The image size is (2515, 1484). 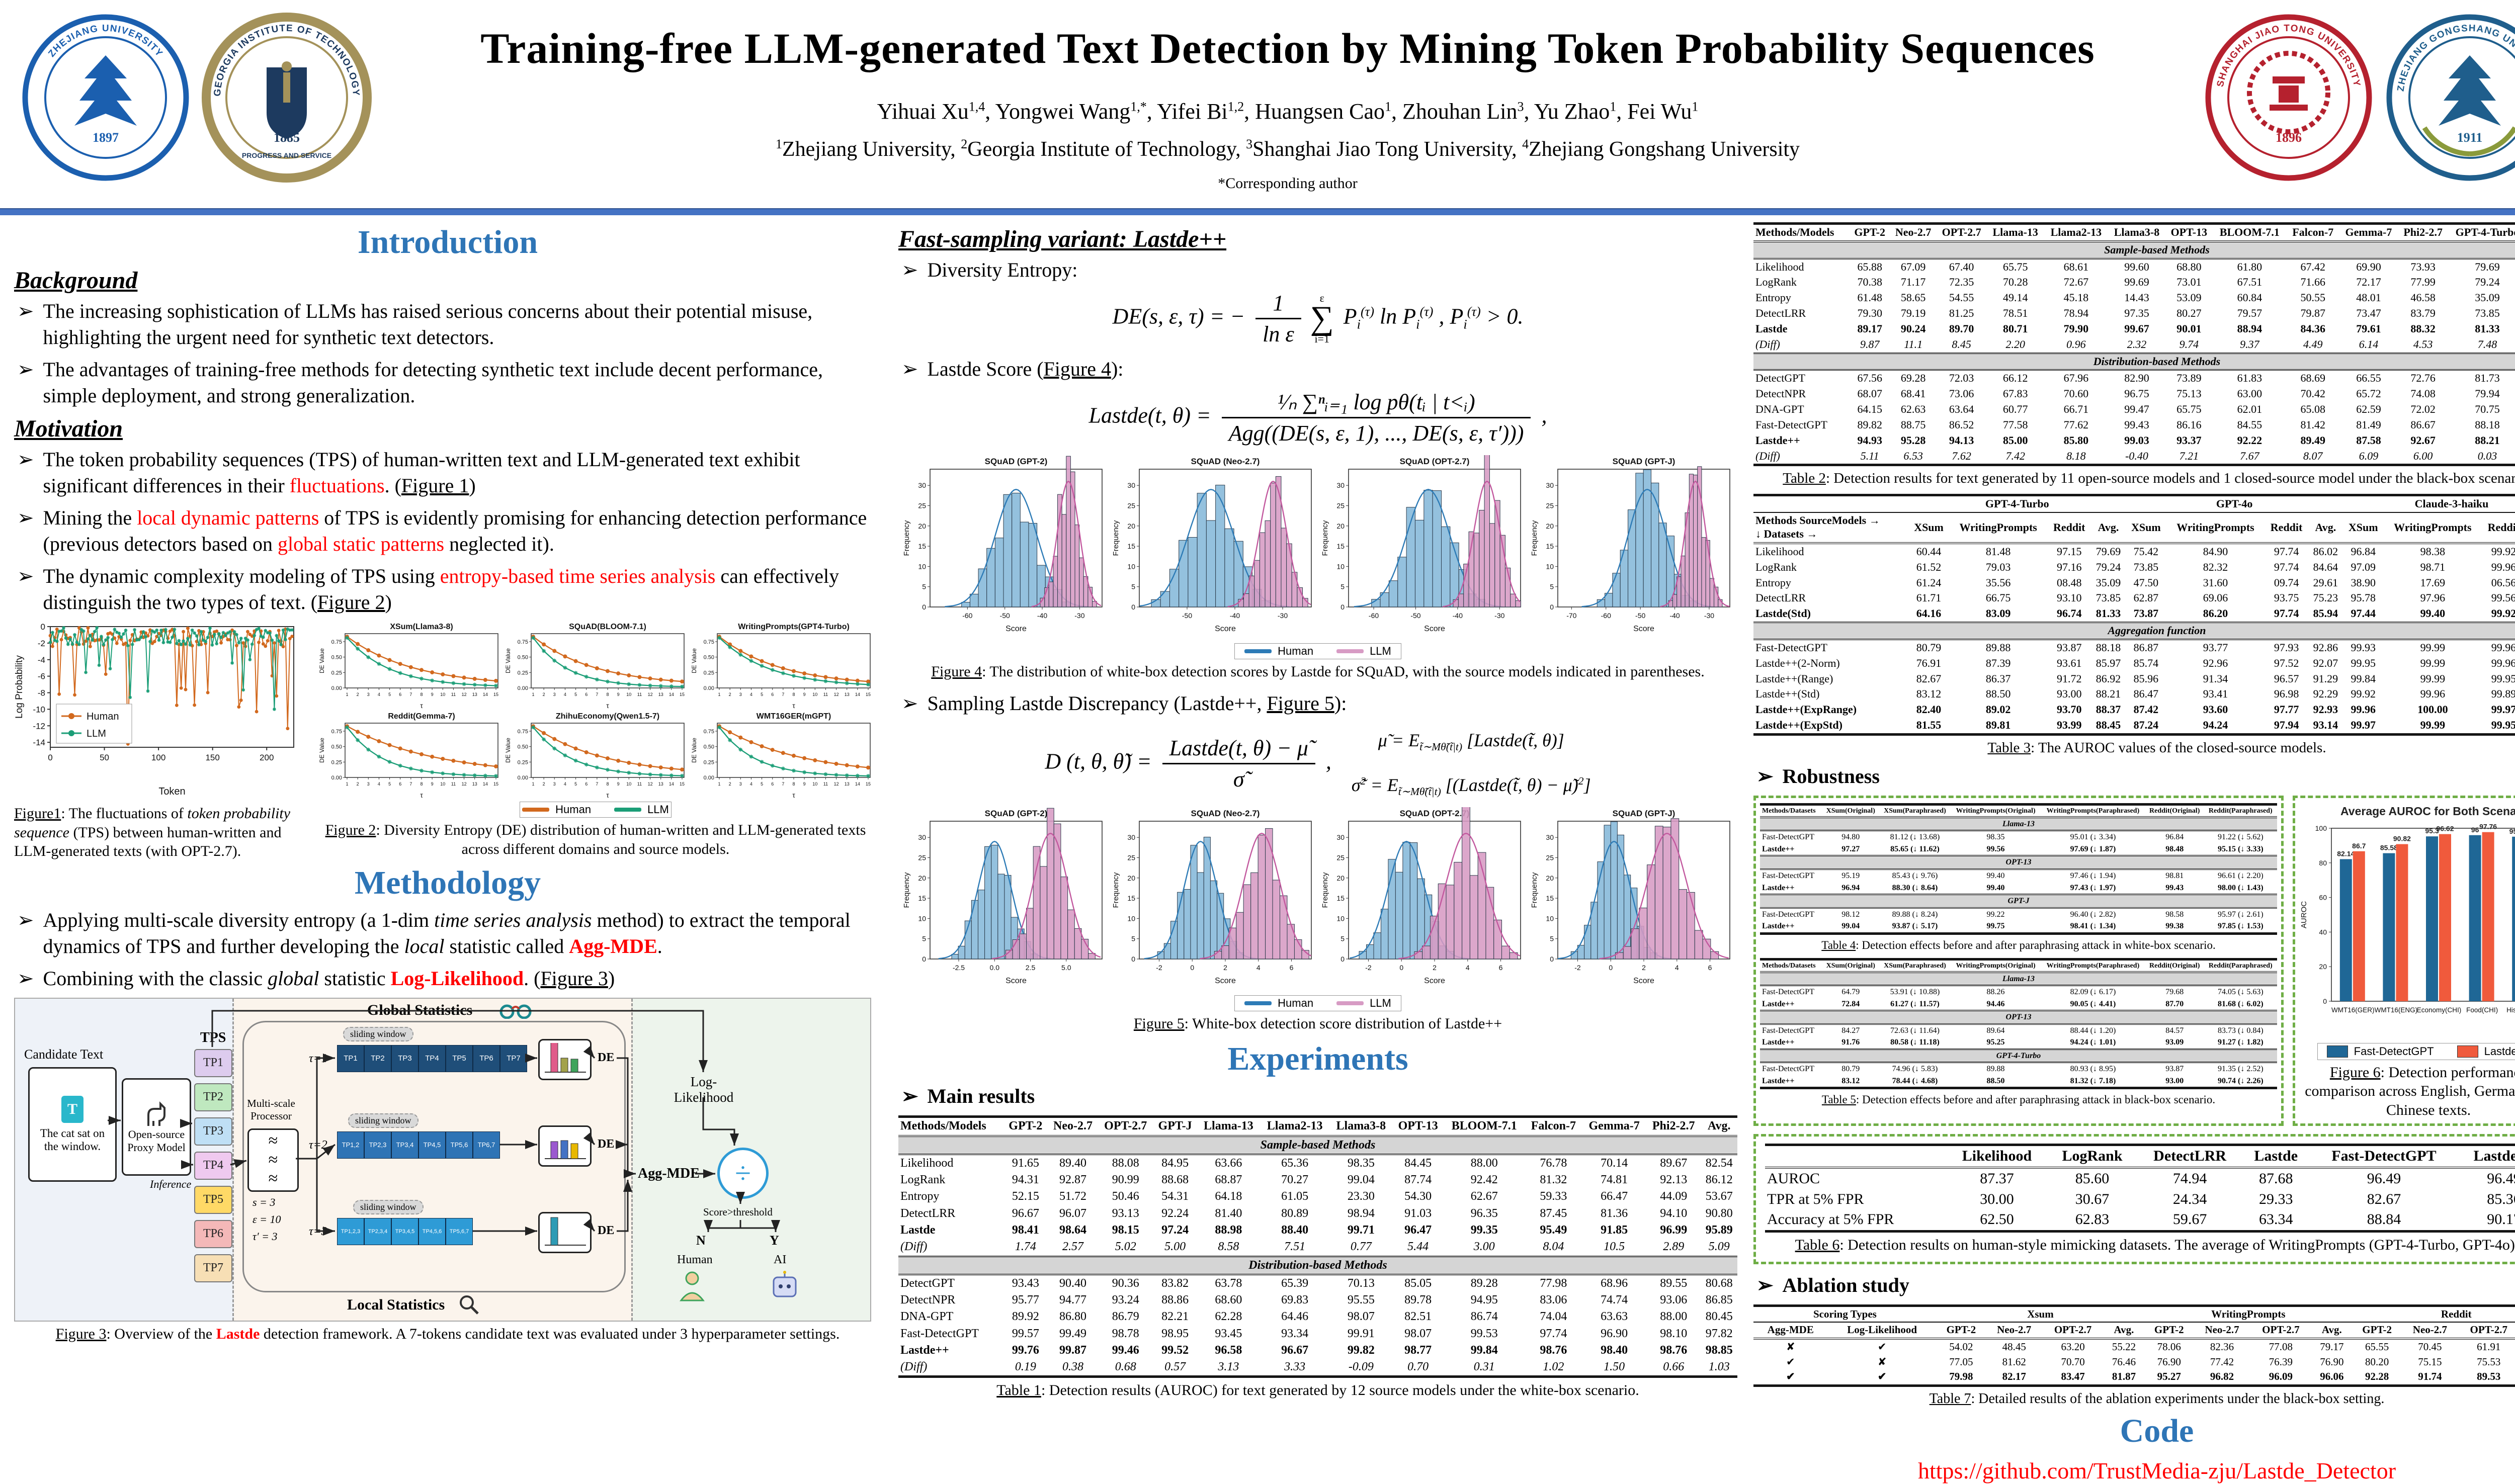 What do you see at coordinates (1471, 741) in the screenshot?
I see `mu-formula: μ̃ = Et̃∼Mθ̃(t̃|t) [Lastde(t̃, θ)]` at bounding box center [1471, 741].